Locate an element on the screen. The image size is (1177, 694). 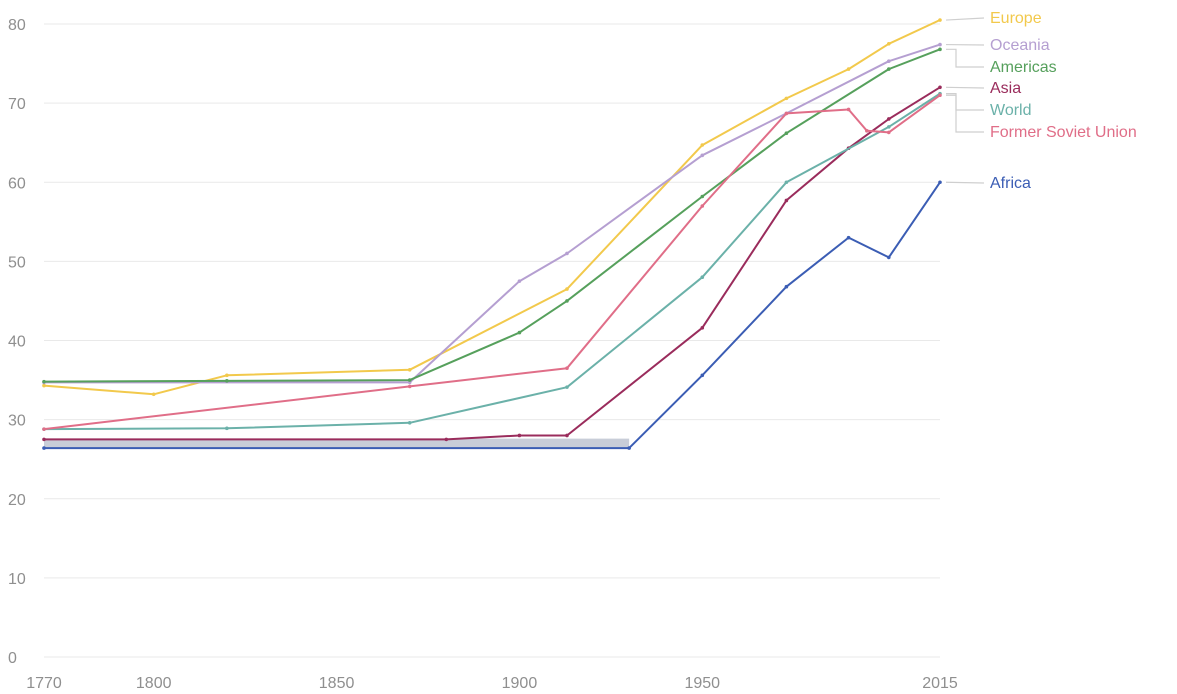
leader-africa is located at coordinates (965, 182).